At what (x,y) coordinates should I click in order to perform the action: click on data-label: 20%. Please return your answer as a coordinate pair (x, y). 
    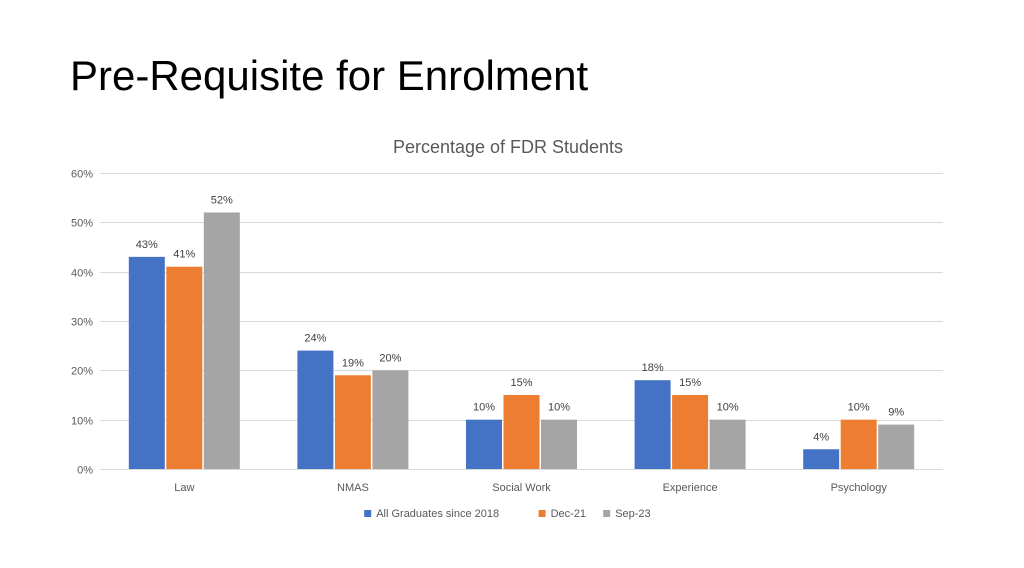
    Looking at the image, I should click on (390, 358).